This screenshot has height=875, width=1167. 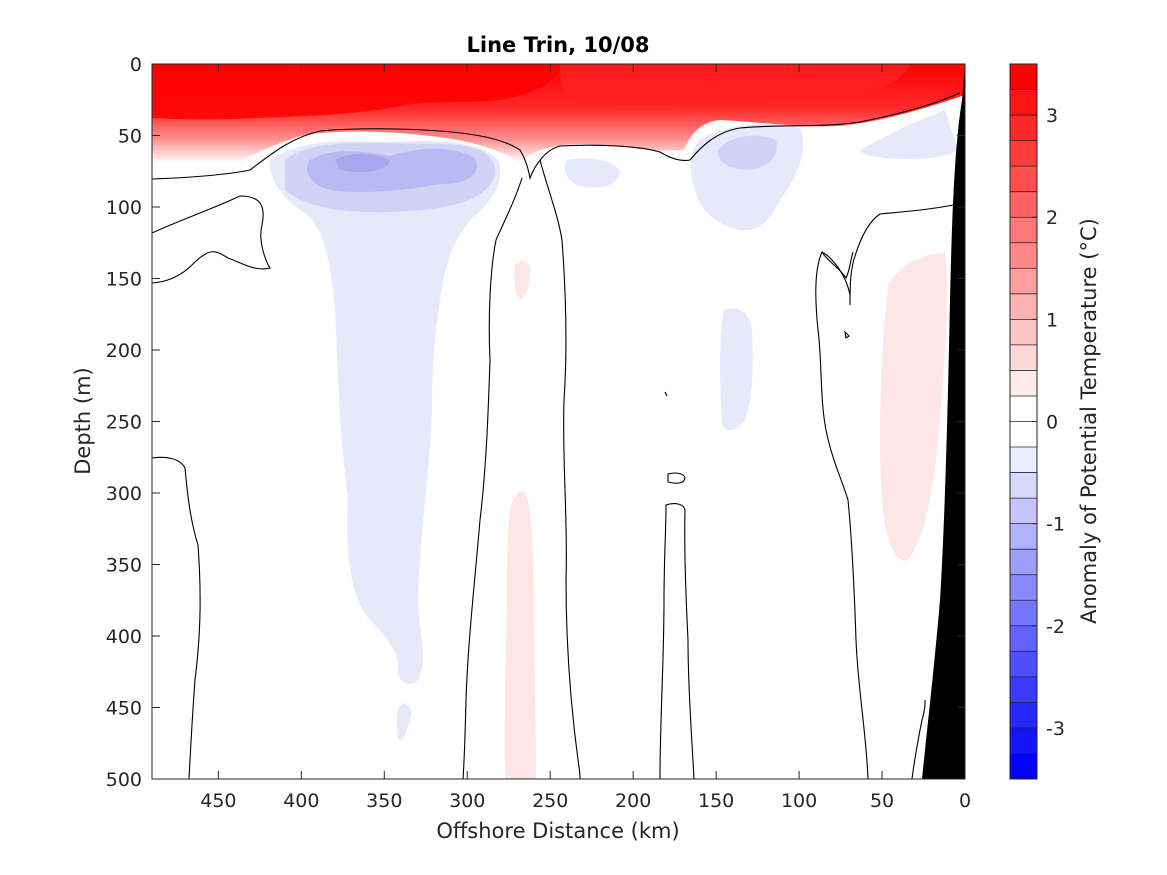 I want to click on colorbar-tick-label: -1, so click(x=1055, y=525).